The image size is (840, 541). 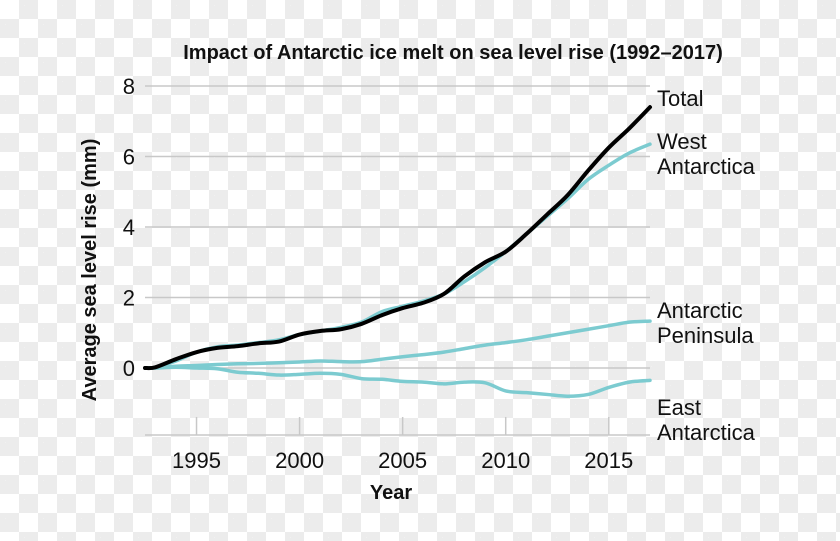 I want to click on y-tick-label: 6, so click(x=129, y=157).